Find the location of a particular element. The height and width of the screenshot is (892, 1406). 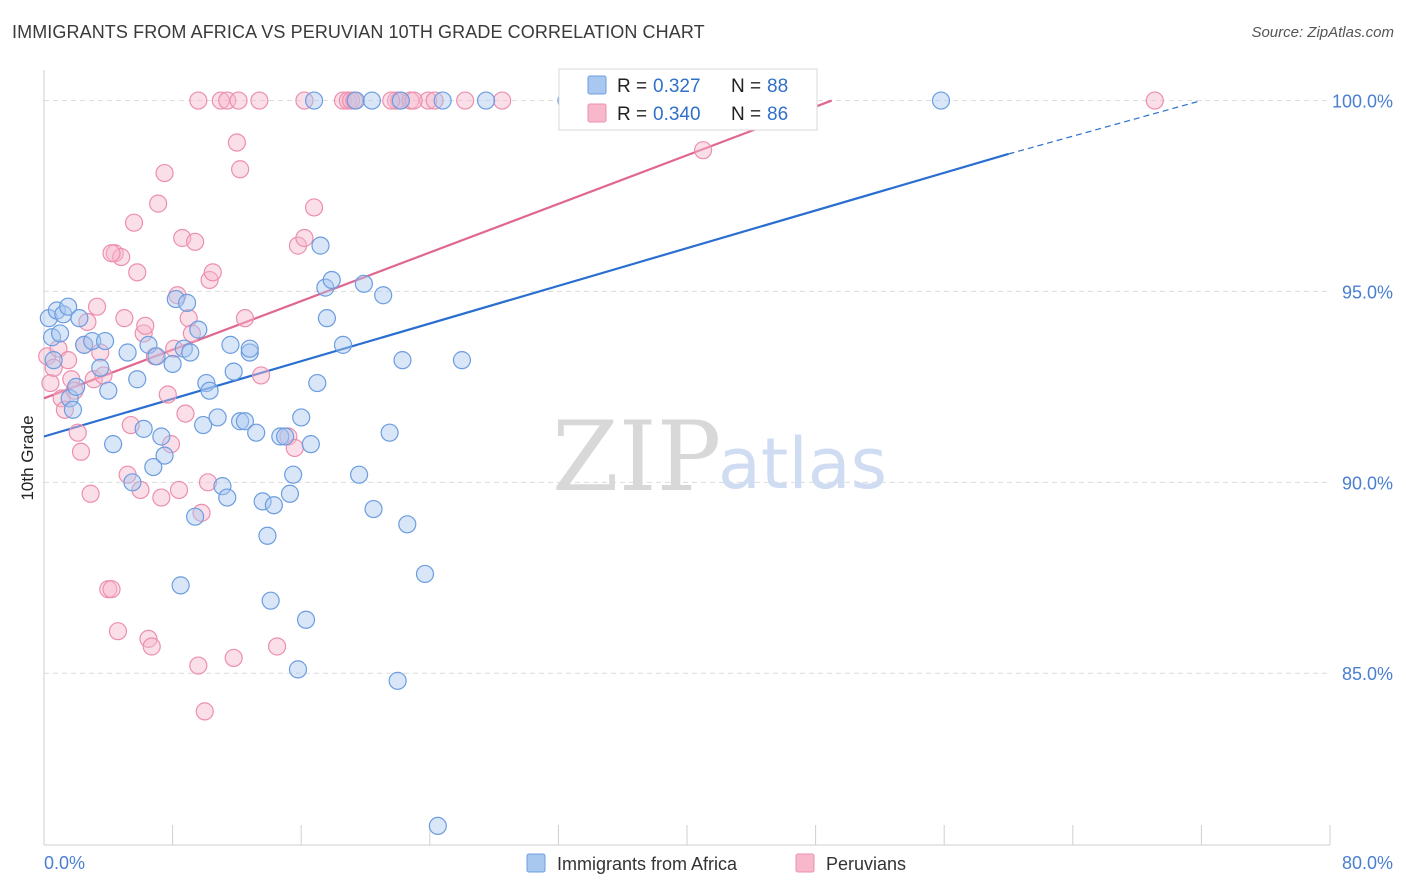

source-label: Source: ZipAtlas.com is located at coordinates (1322, 32).